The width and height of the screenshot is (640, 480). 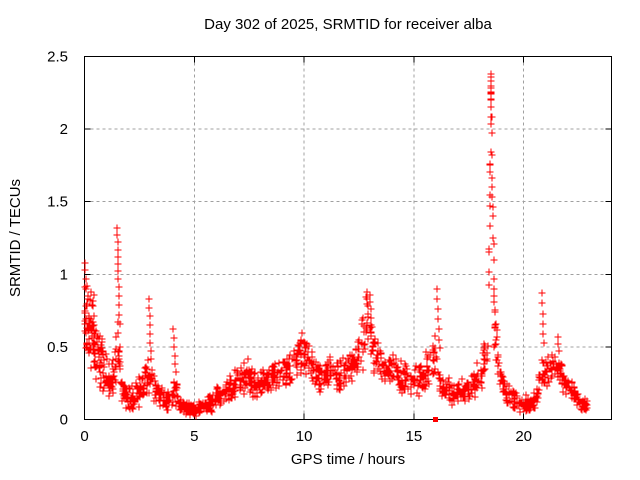 I want to click on square-data-point, so click(x=435, y=419).